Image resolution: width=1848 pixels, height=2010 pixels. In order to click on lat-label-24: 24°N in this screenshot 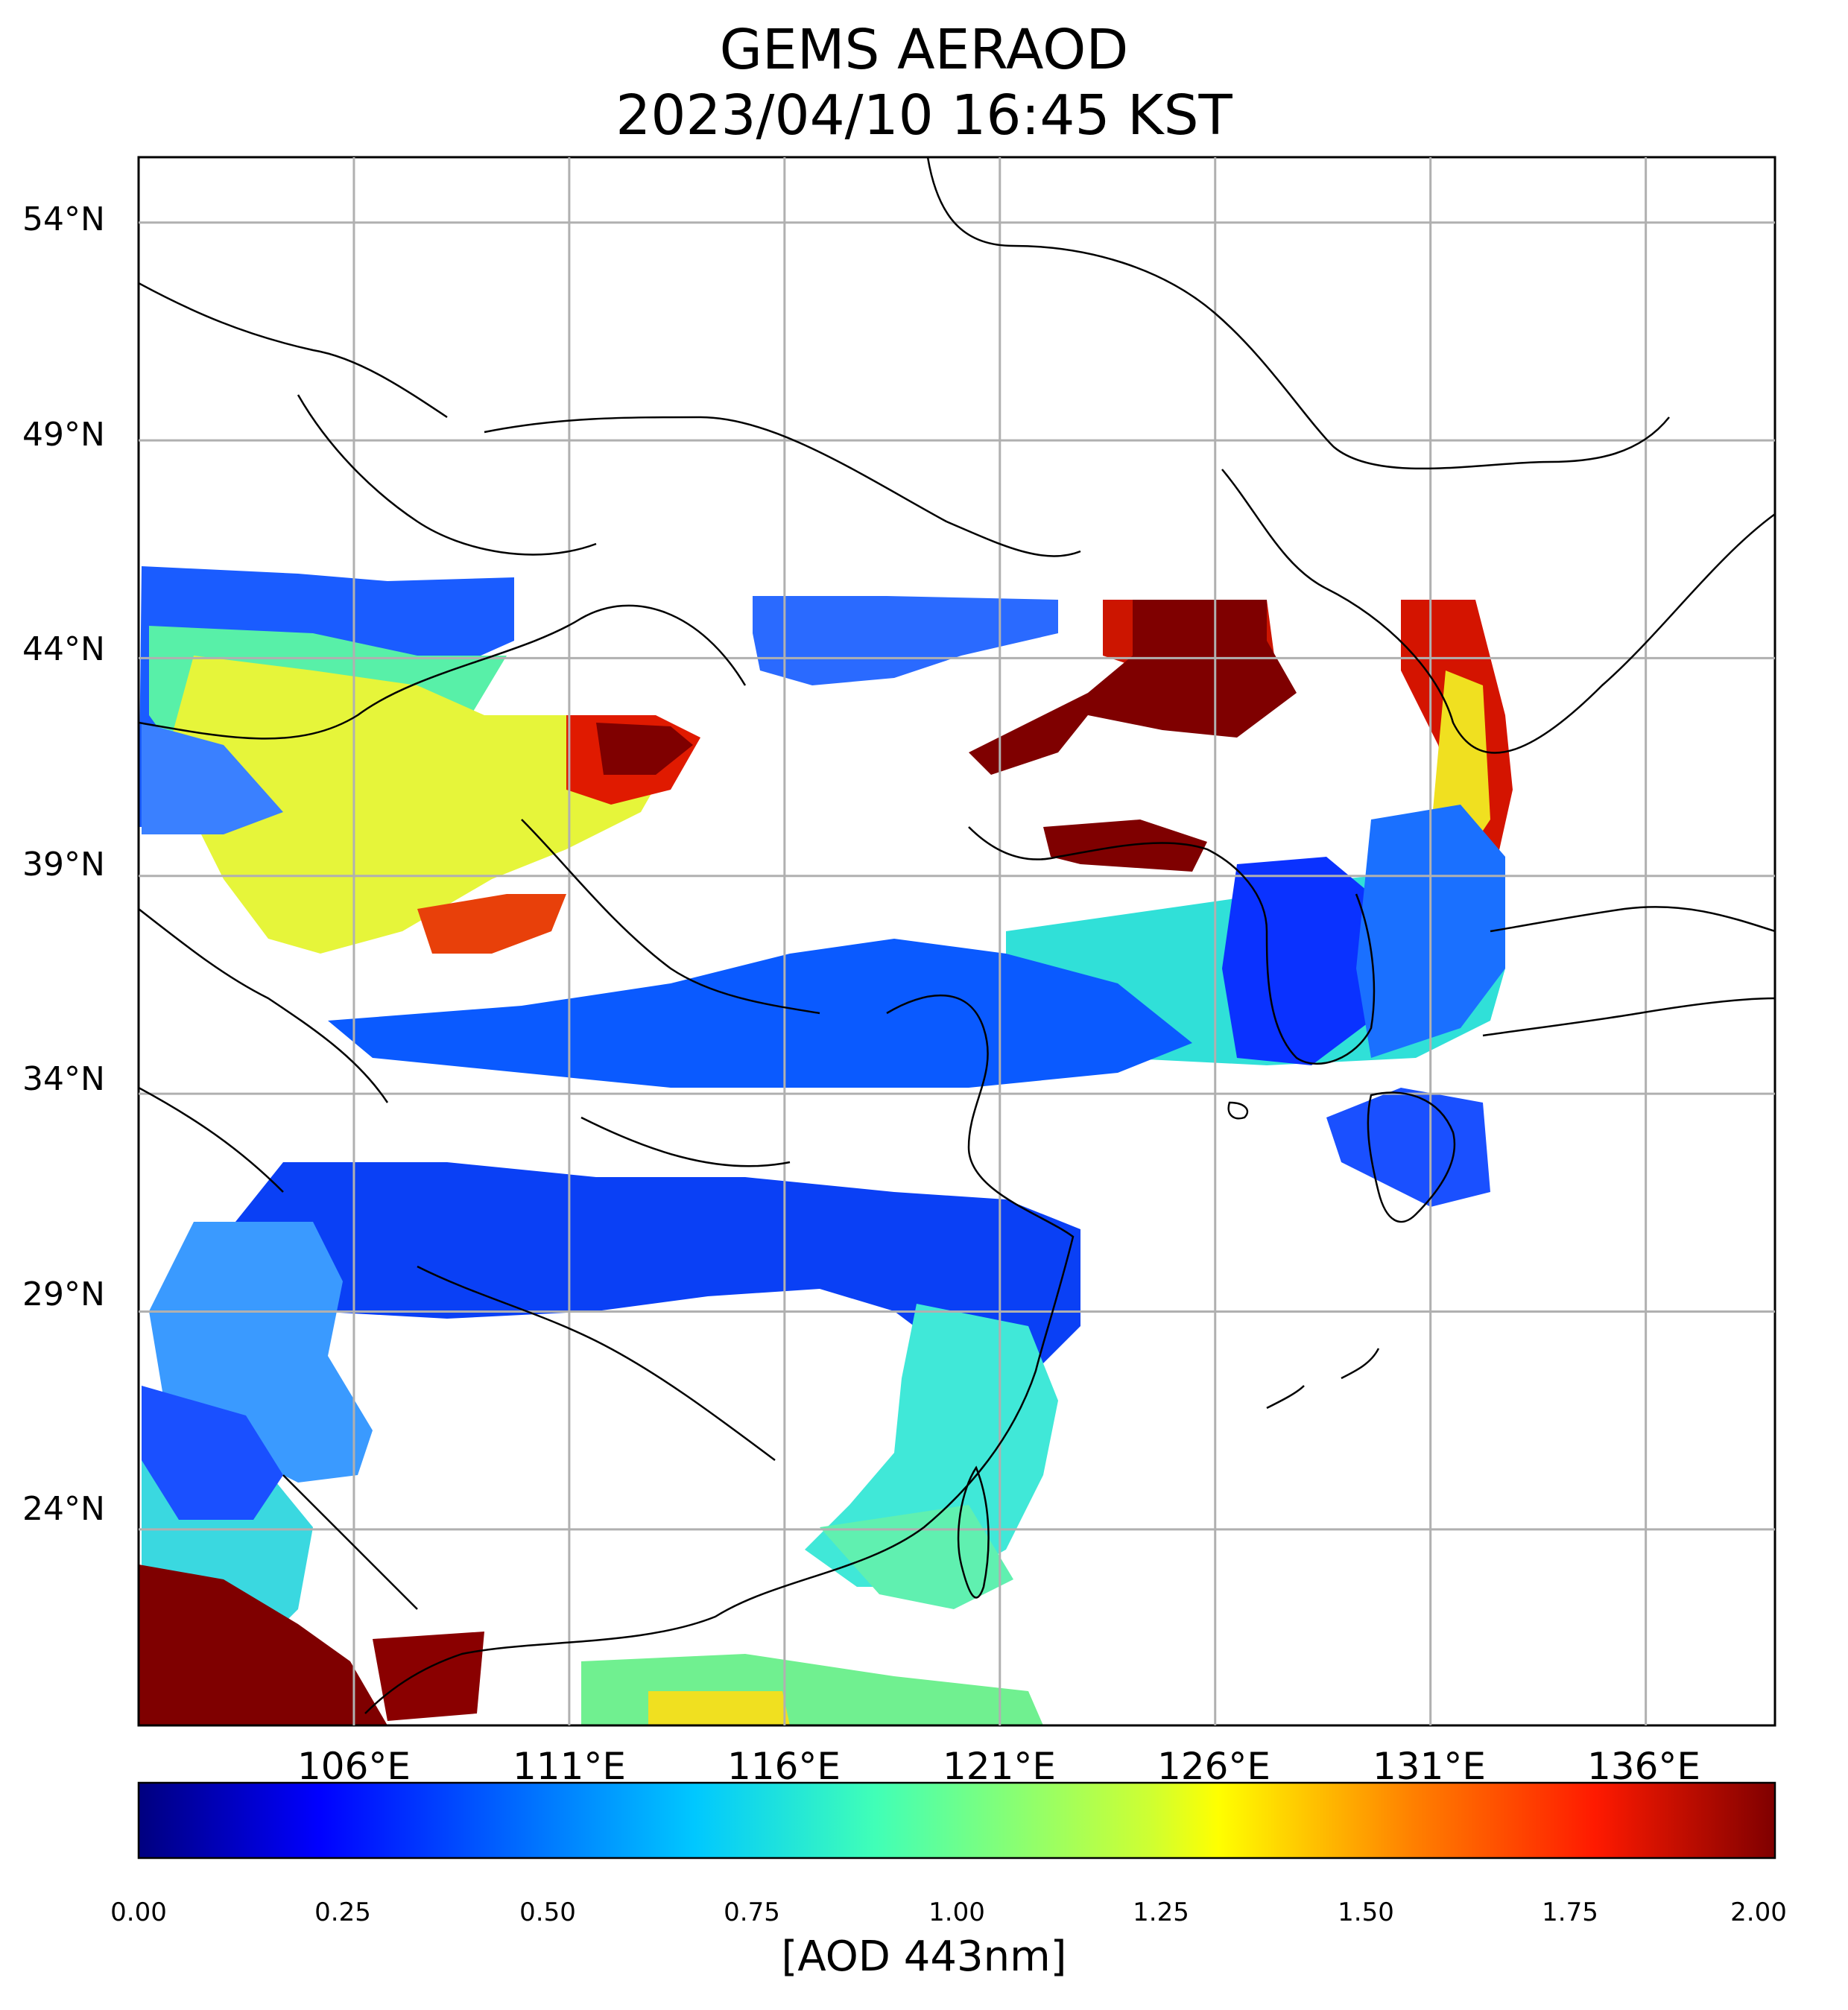, I will do `click(64, 1509)`.